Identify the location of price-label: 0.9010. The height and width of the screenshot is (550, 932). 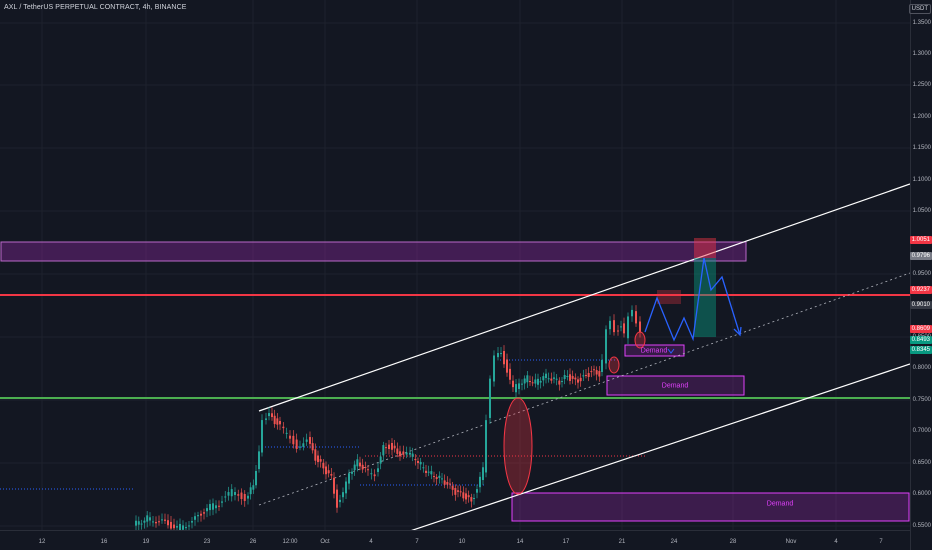
(920, 305).